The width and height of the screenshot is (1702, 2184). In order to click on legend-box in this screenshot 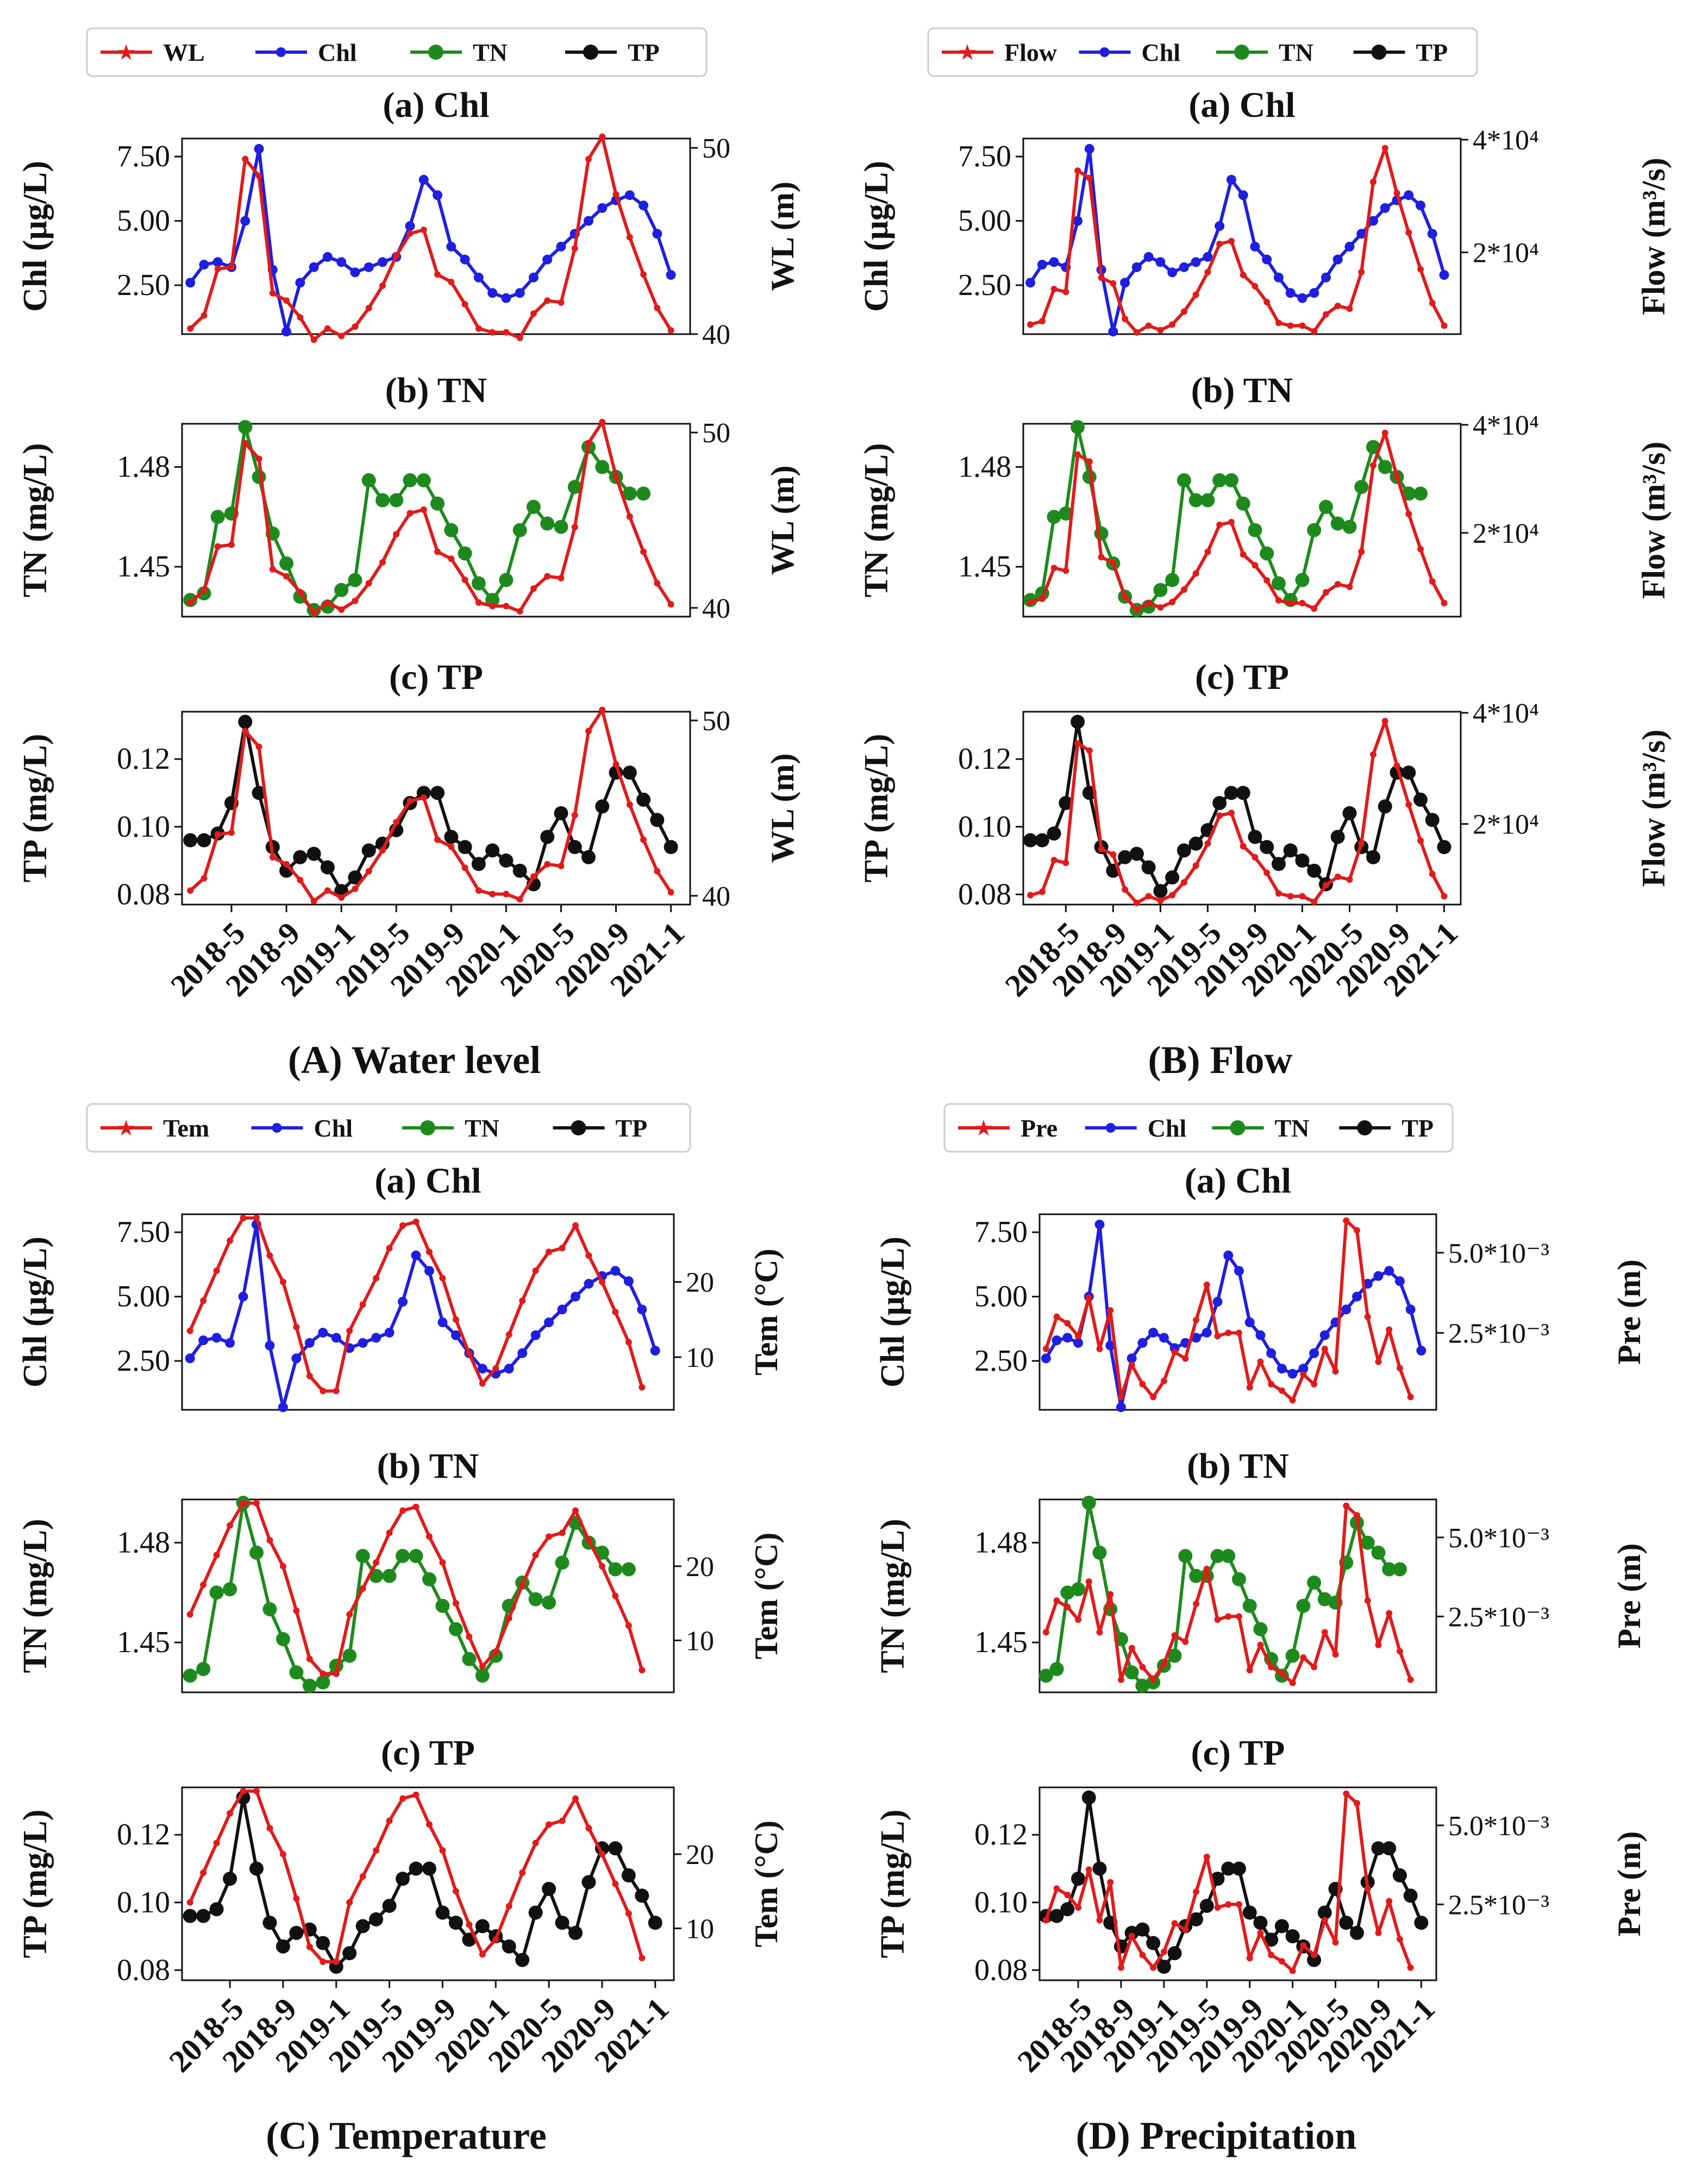, I will do `click(1202, 52)`.